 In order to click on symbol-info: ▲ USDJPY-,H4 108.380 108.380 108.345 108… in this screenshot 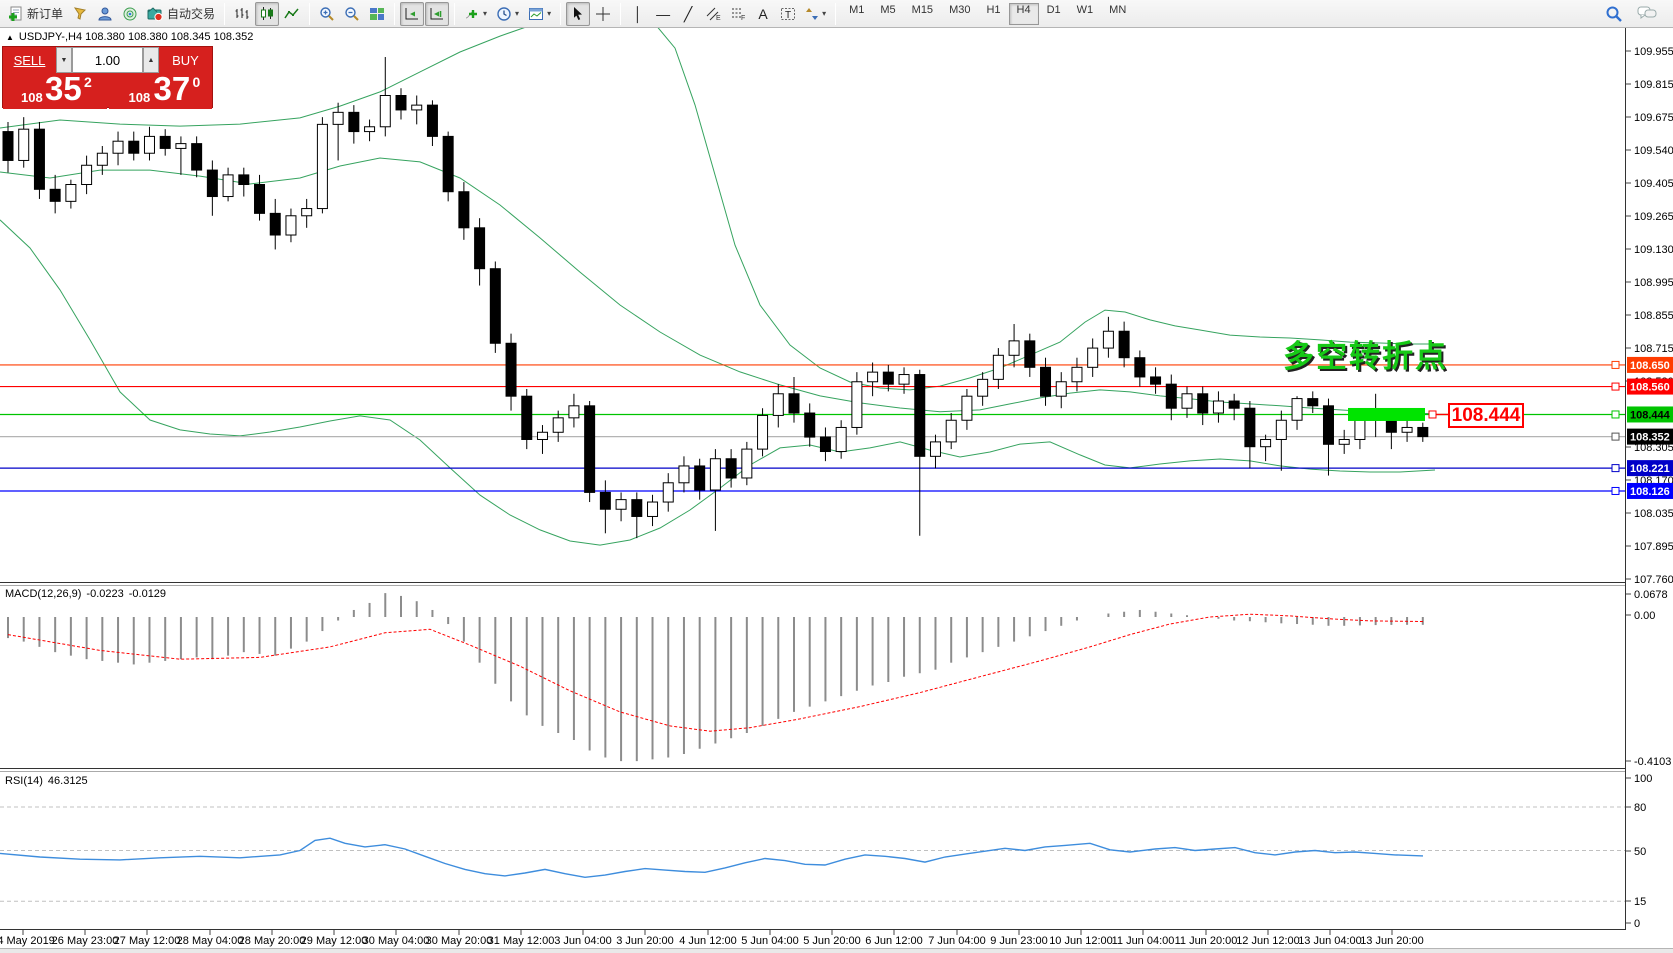, I will do `click(129, 37)`.